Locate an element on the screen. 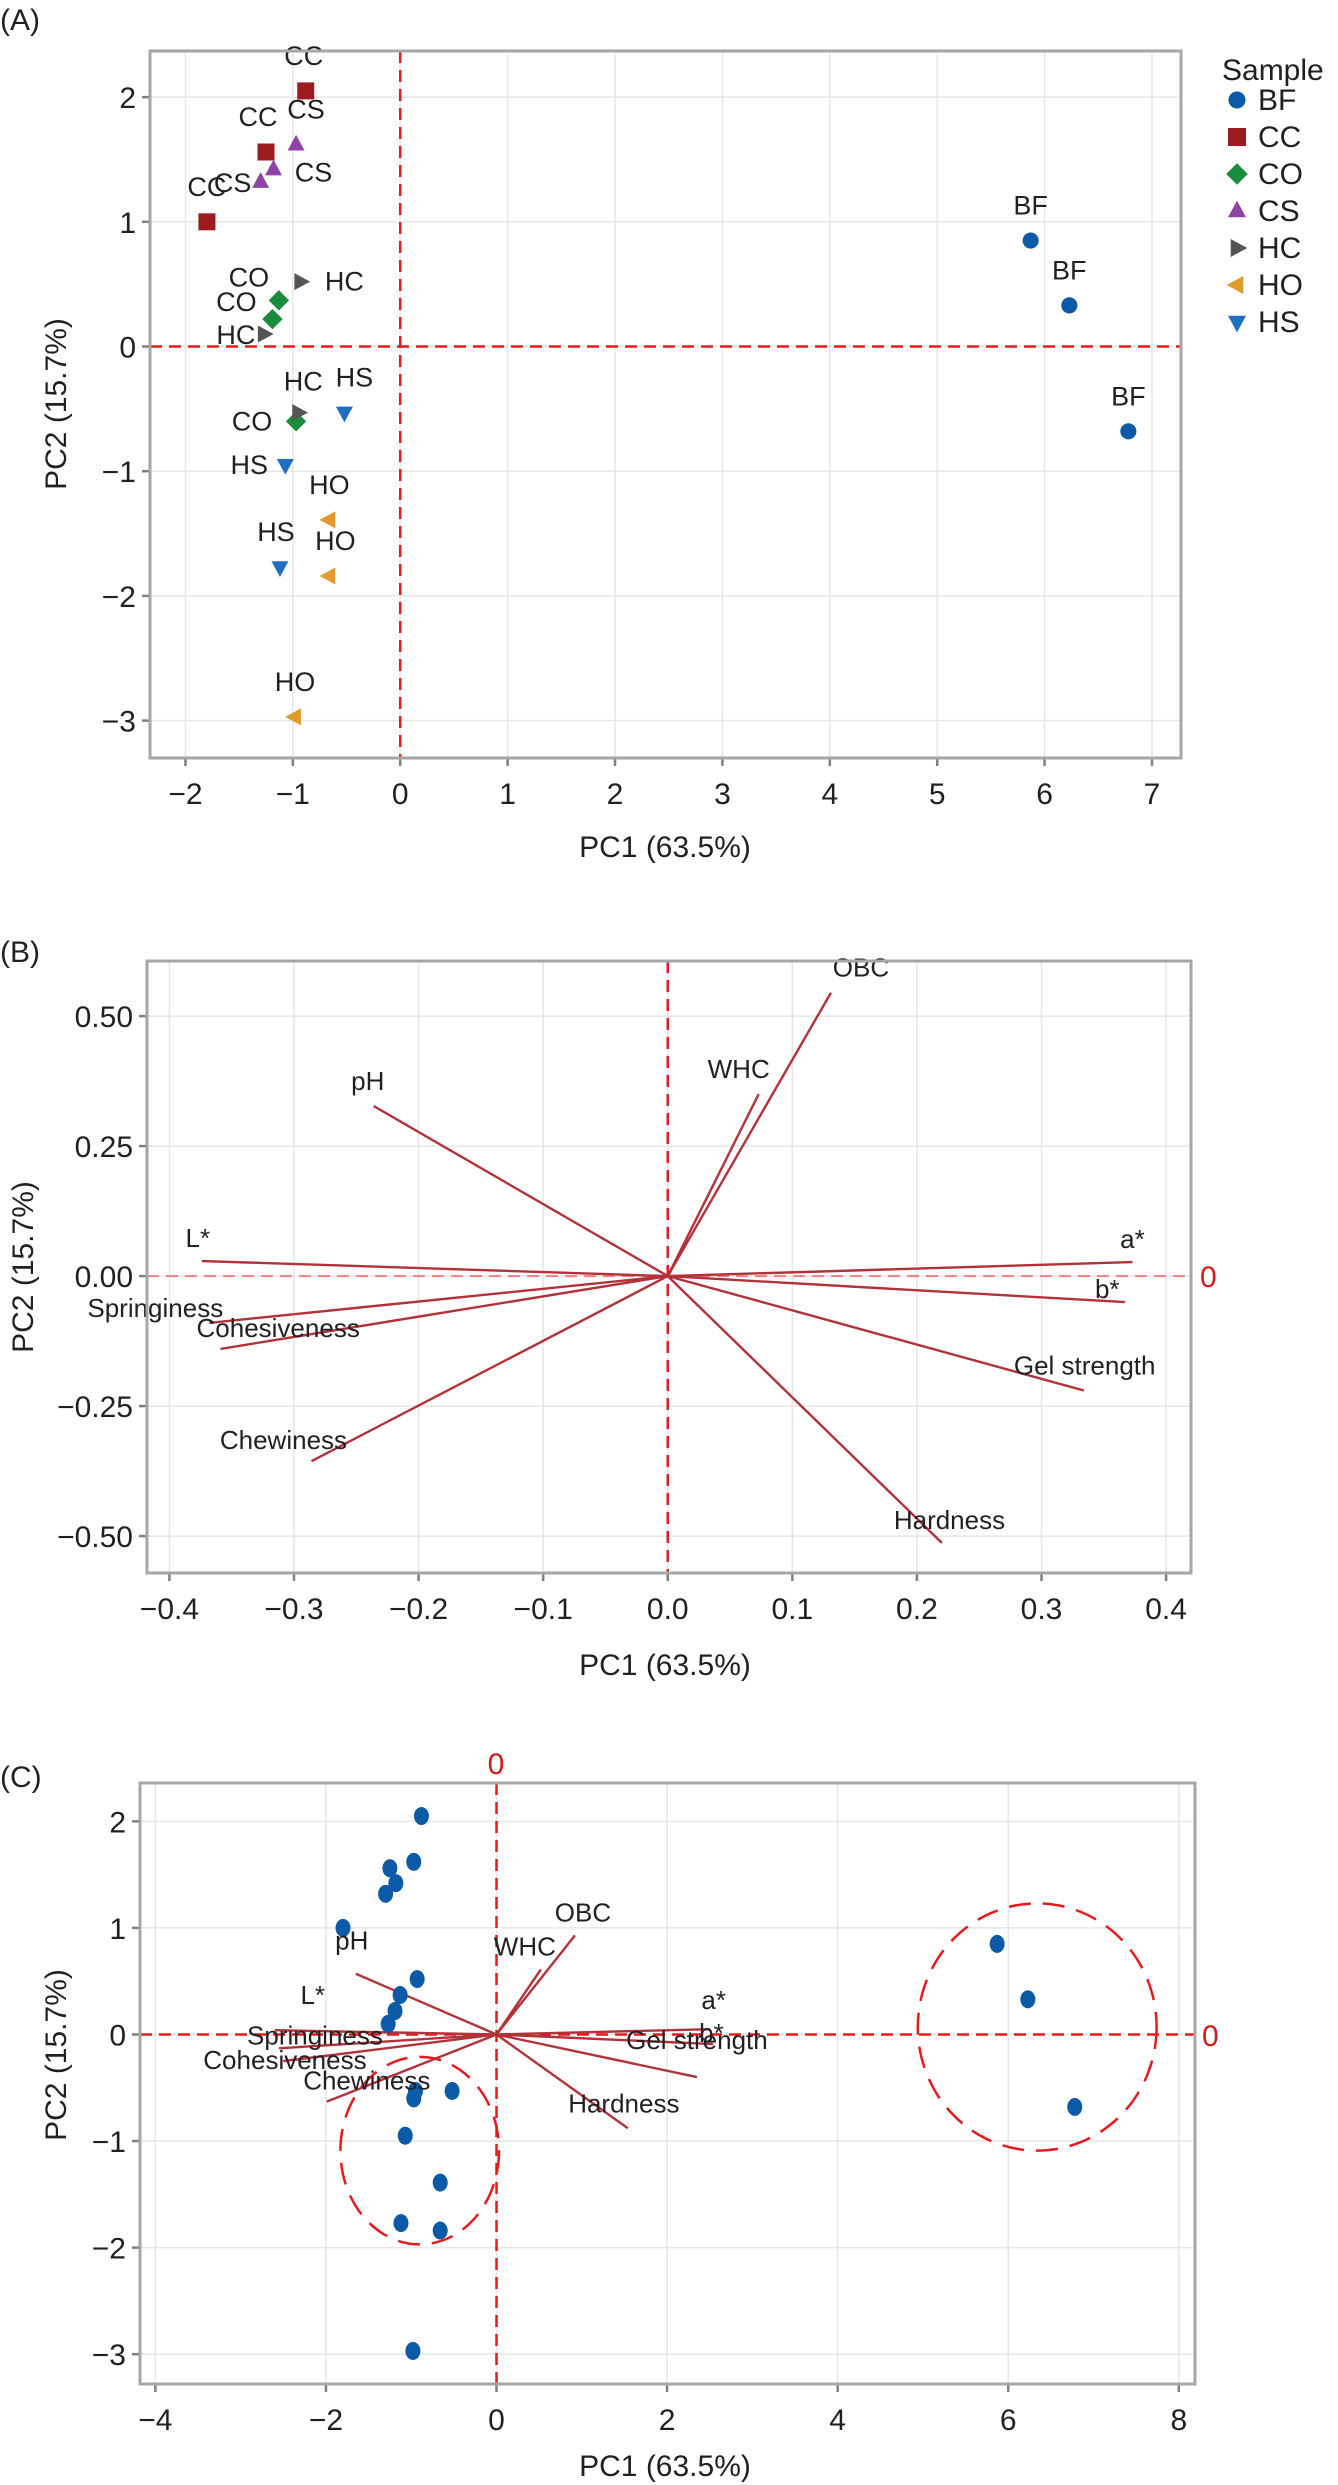 This screenshot has width=1338, height=2485. vector-label-obc: OBC is located at coordinates (583, 1912).